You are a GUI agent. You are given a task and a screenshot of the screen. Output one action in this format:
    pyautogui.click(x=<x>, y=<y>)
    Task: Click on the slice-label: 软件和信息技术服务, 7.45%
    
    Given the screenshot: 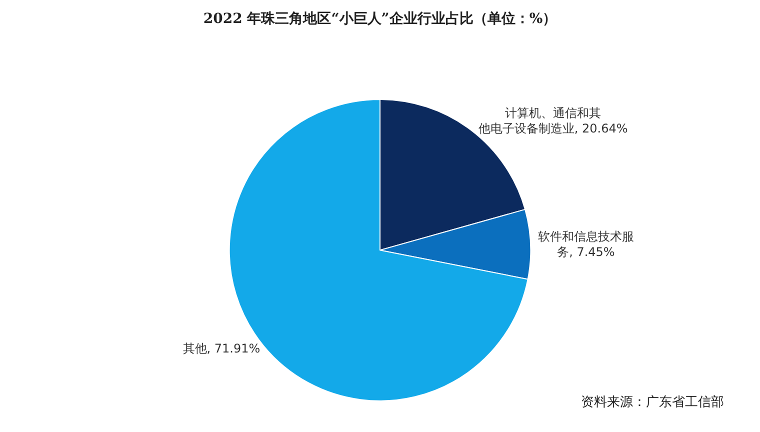 What is the action you would take?
    pyautogui.click(x=586, y=244)
    